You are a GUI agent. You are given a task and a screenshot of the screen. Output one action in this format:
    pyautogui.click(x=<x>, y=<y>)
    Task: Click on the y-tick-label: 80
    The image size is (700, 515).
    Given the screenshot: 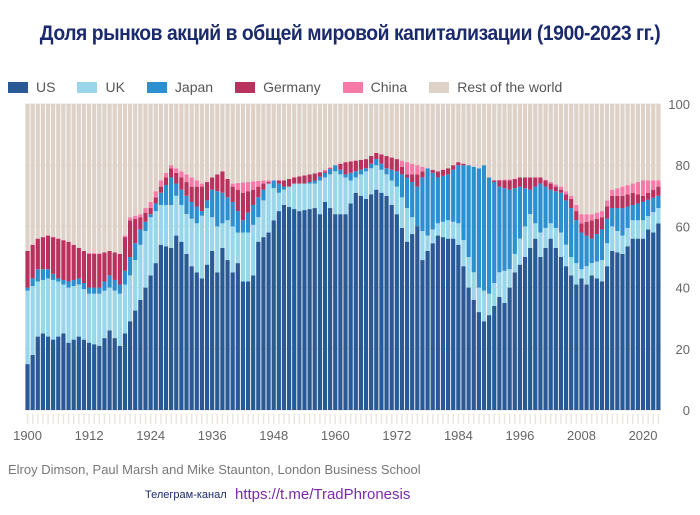 What is the action you would take?
    pyautogui.click(x=683, y=165)
    